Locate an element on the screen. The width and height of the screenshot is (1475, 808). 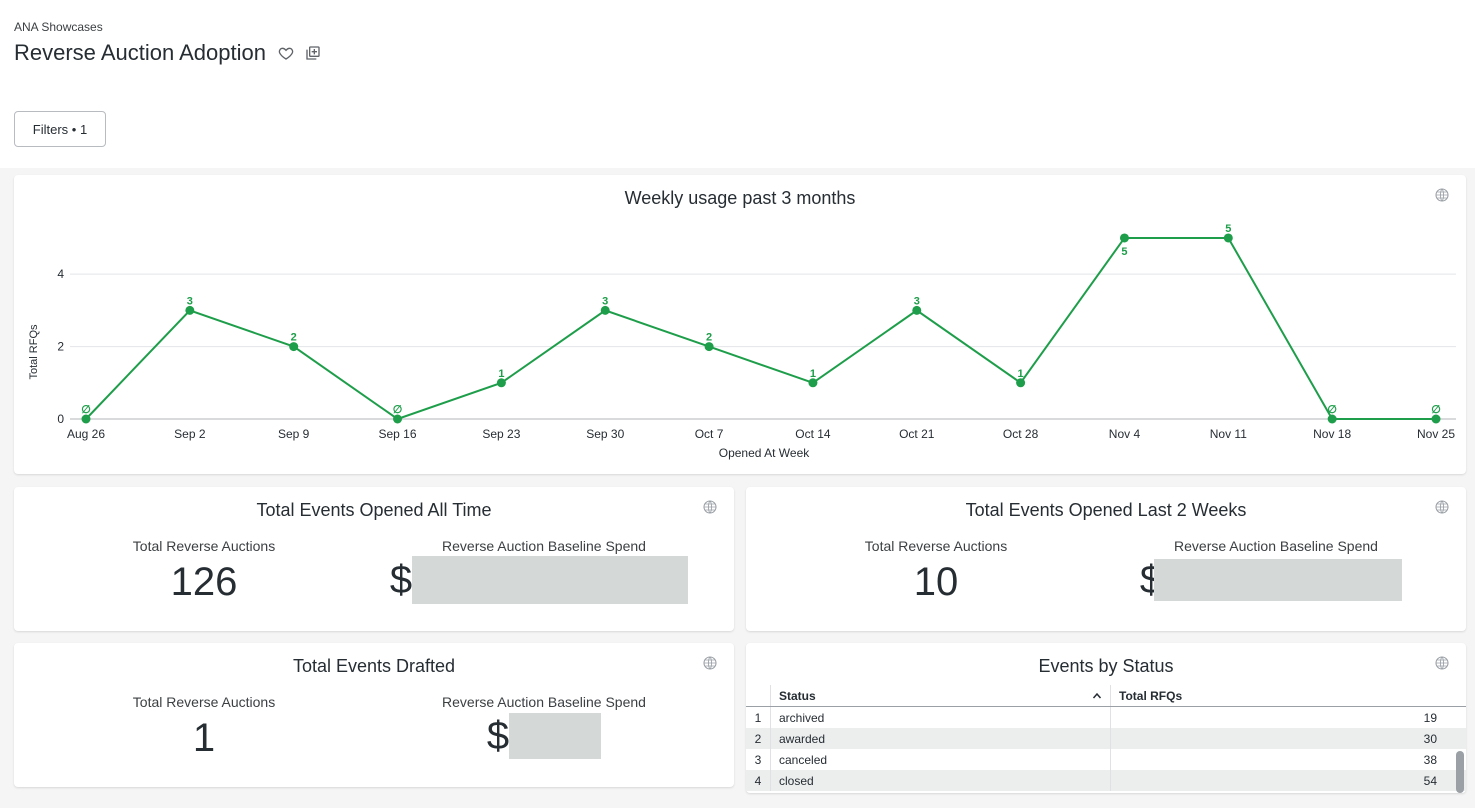
data-label: 1 is located at coordinates (501, 374).